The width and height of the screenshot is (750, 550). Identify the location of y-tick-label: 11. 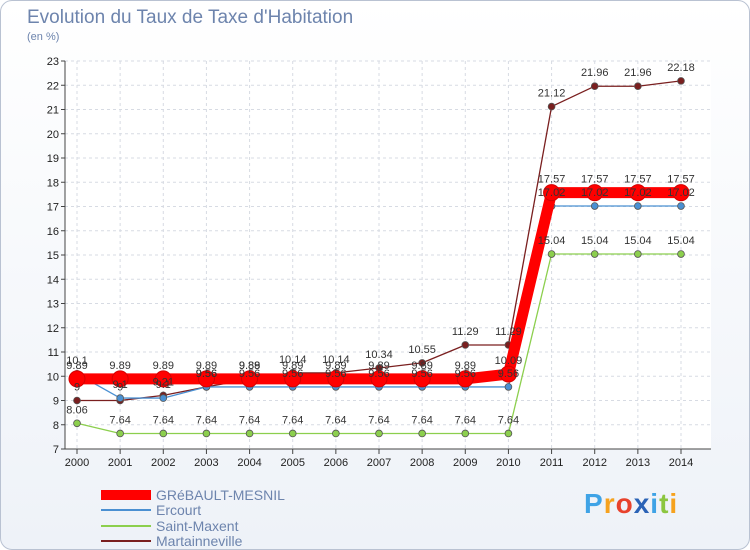
(53, 353).